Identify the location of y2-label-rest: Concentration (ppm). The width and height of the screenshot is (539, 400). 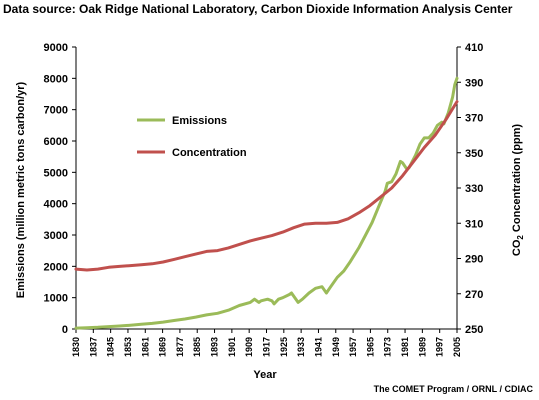
(517, 180).